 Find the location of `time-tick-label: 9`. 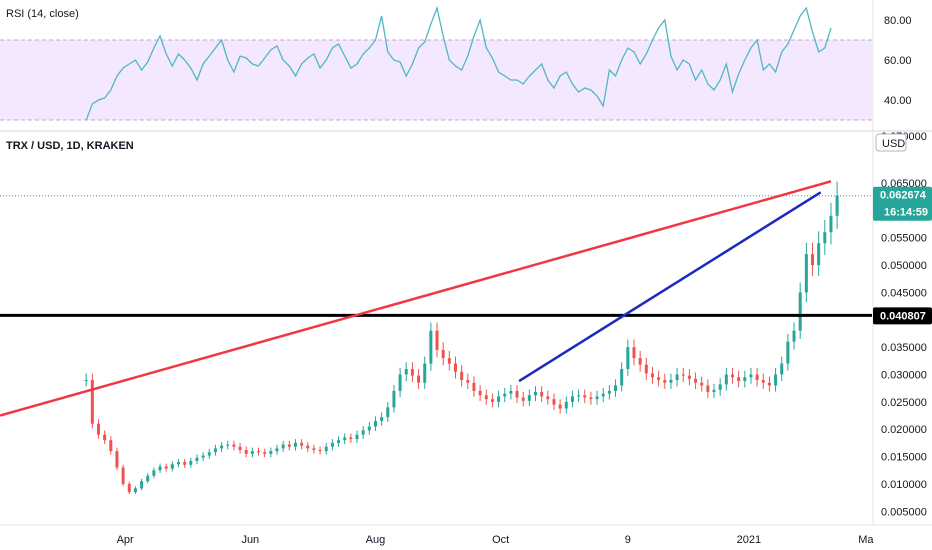

time-tick-label: 9 is located at coordinates (628, 540).